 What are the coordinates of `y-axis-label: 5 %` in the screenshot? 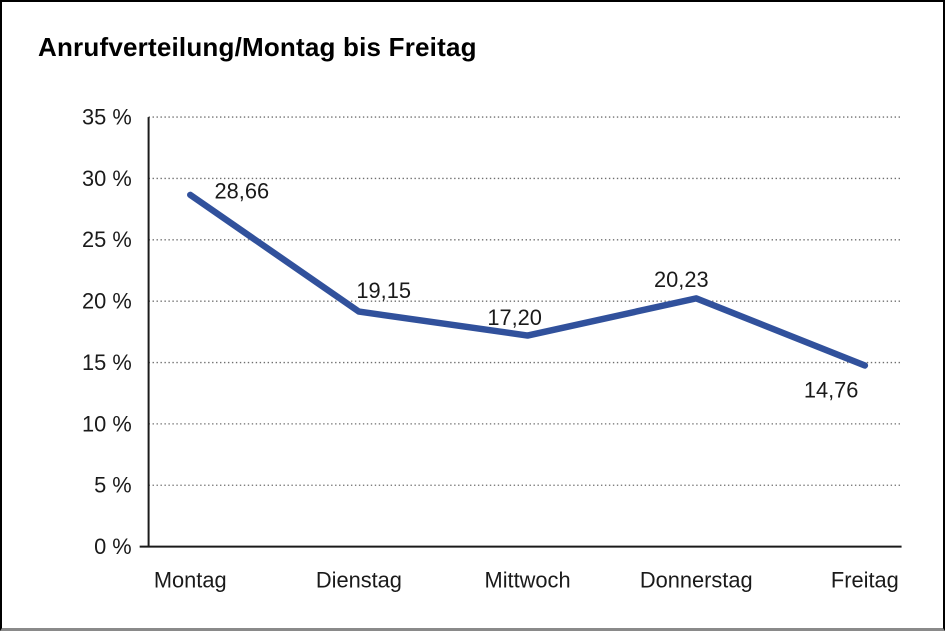 It's located at (113, 485).